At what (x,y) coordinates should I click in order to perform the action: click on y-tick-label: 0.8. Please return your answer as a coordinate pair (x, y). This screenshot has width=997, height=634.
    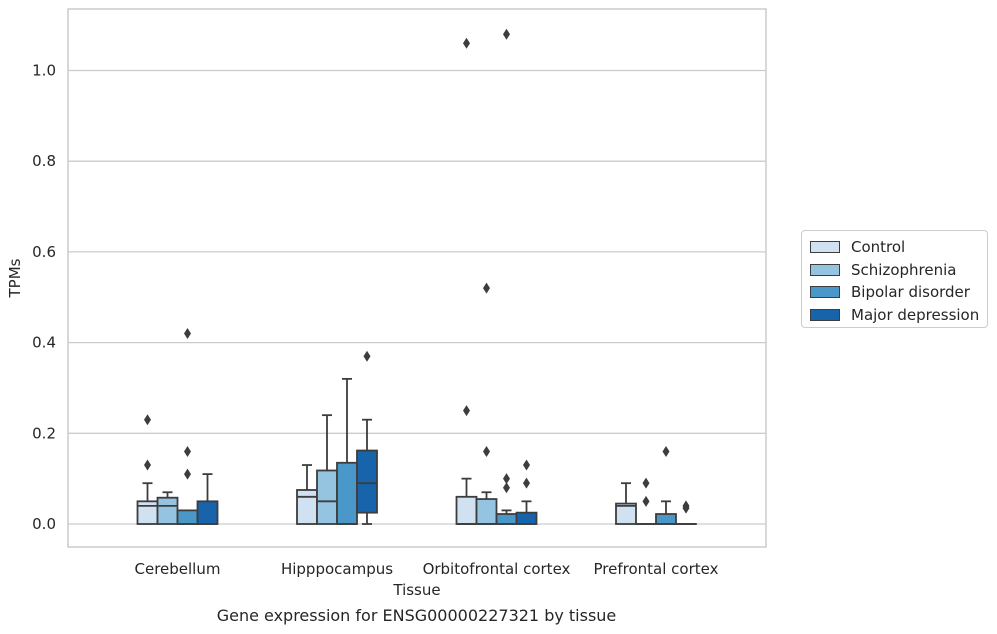
    Looking at the image, I should click on (44, 161).